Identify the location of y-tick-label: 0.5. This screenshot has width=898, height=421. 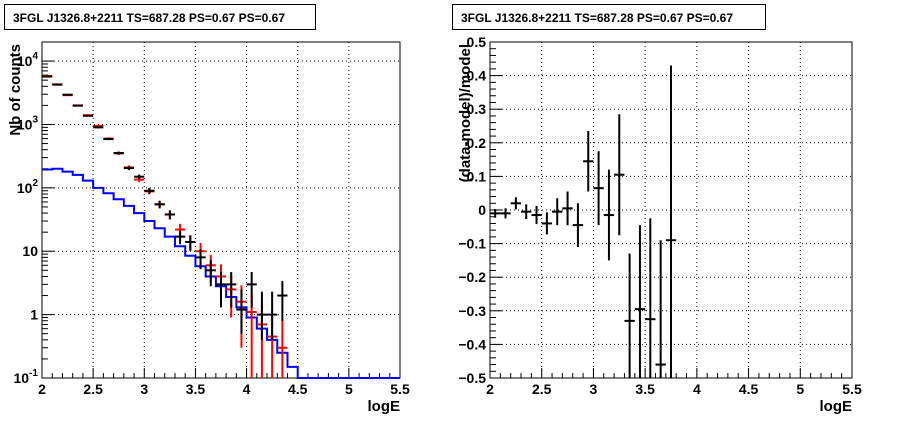
(477, 42).